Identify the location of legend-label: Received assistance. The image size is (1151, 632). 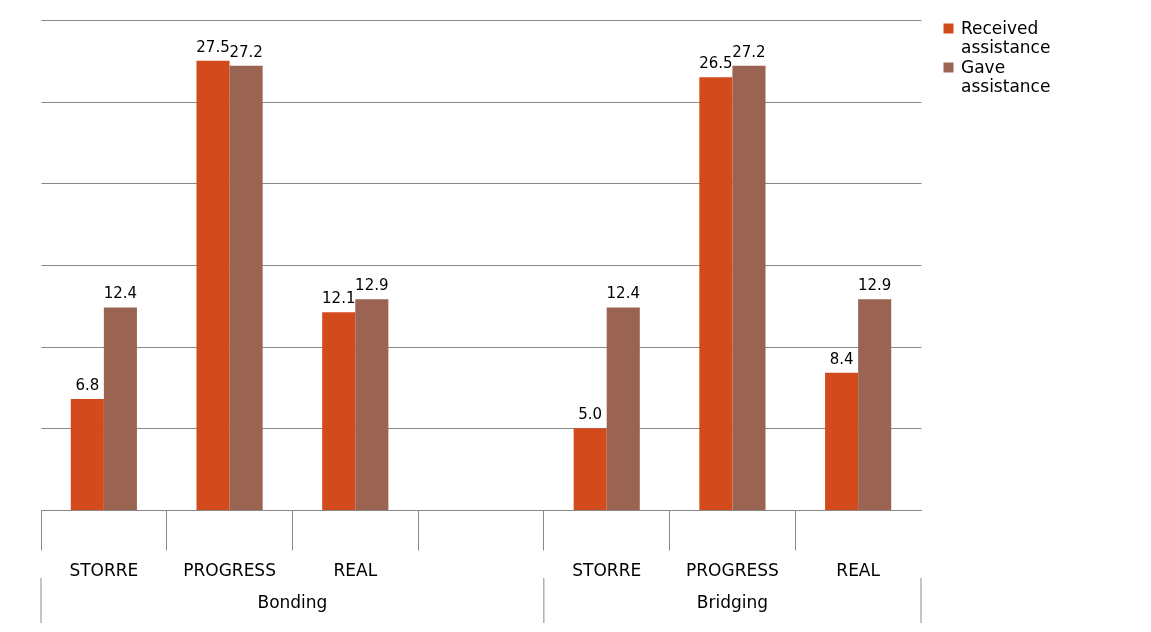
(1006, 37).